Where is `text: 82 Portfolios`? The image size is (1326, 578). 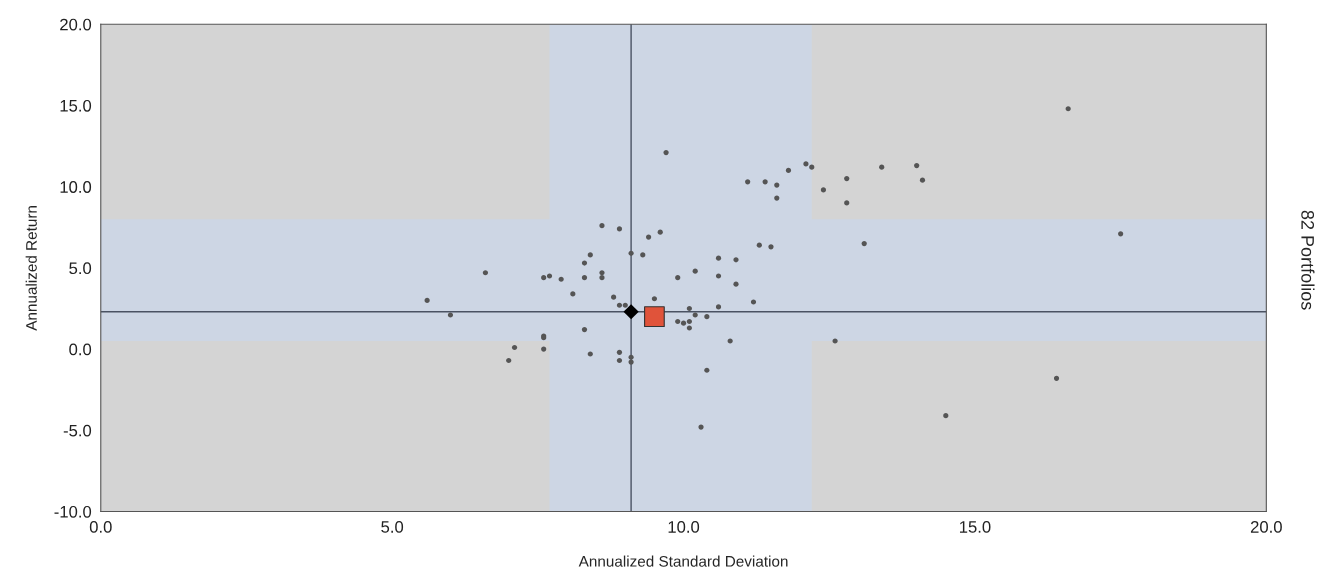
text: 82 Portfolios is located at coordinates (1308, 260).